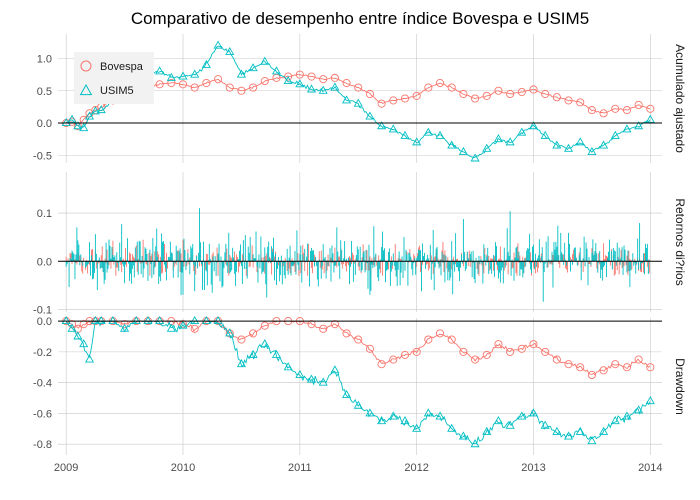 The image size is (700, 500). Describe the element at coordinates (42, 445) in the screenshot. I see `panel-3-y-tick-label: -0.8` at that location.